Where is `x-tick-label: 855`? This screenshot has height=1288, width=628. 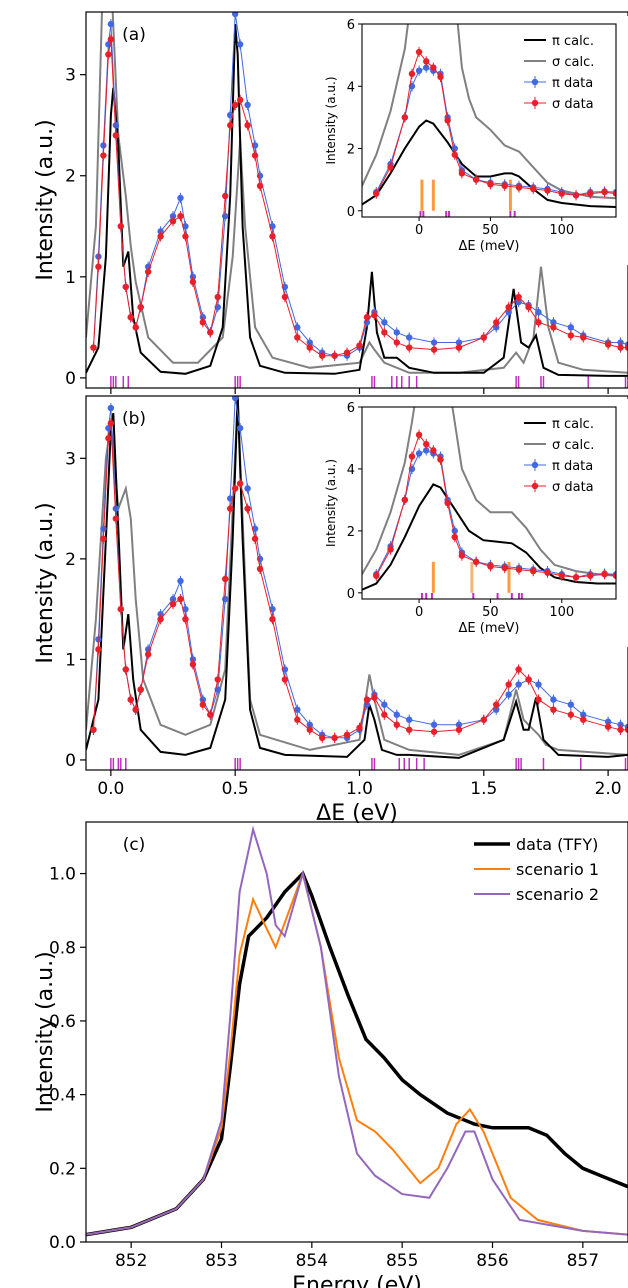 x-tick-label: 855 is located at coordinates (402, 1261).